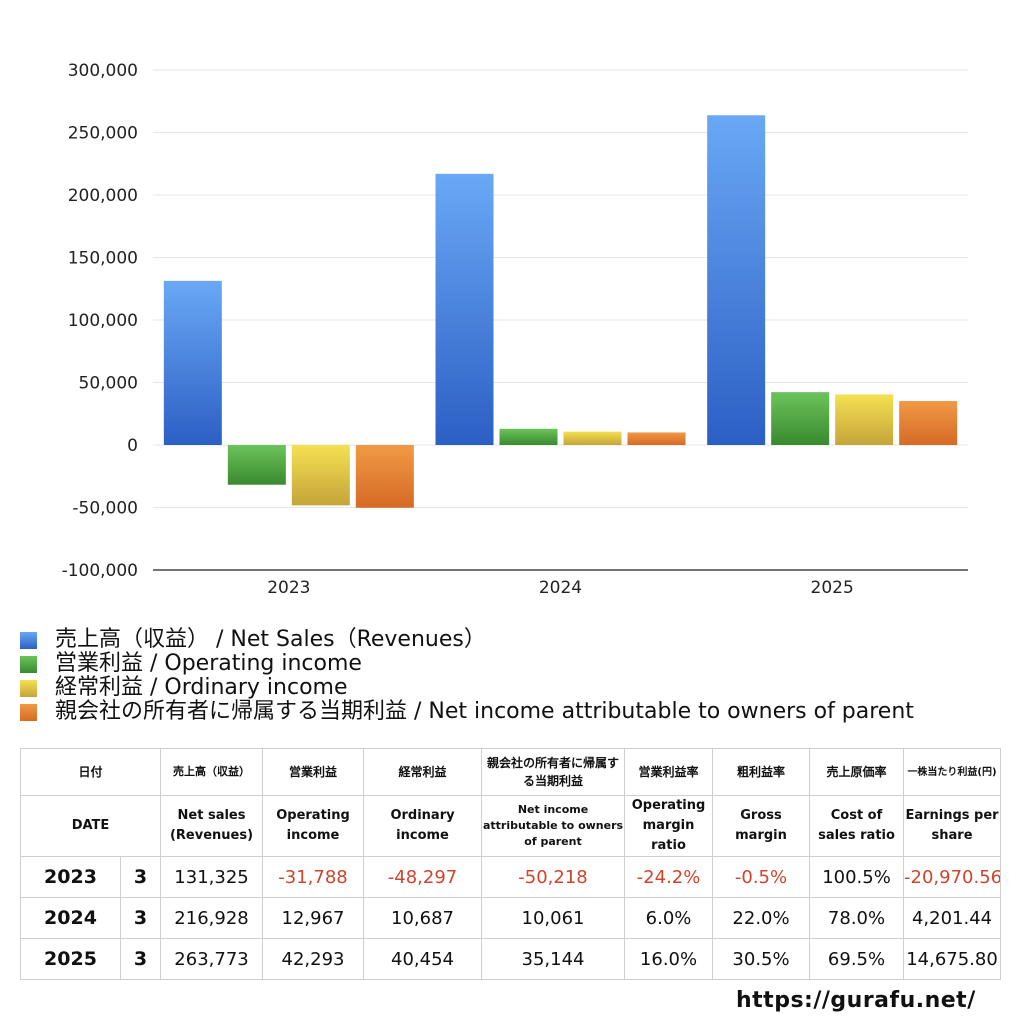 The image size is (1024, 1024). What do you see at coordinates (857, 826) in the screenshot?
I see `header-cos-en: Cost of sales ratio` at bounding box center [857, 826].